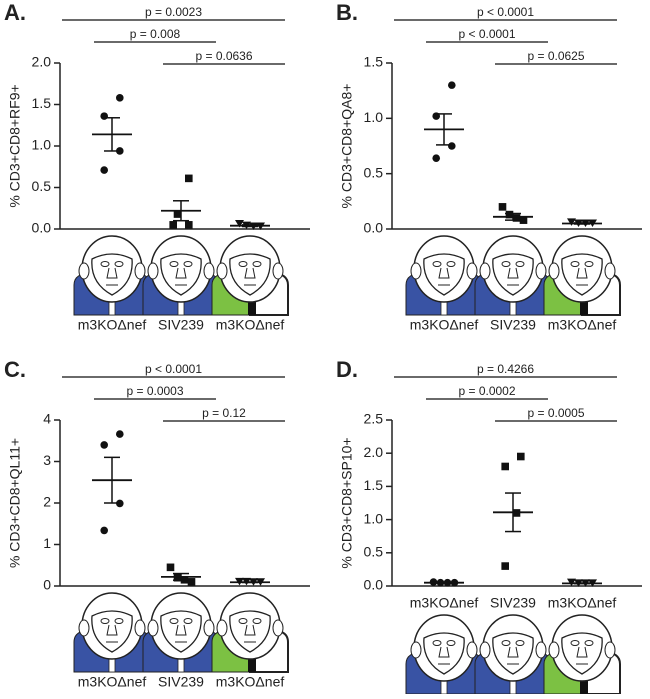 The width and height of the screenshot is (650, 699). What do you see at coordinates (15, 369) in the screenshot?
I see `panel-label: C.` at bounding box center [15, 369].